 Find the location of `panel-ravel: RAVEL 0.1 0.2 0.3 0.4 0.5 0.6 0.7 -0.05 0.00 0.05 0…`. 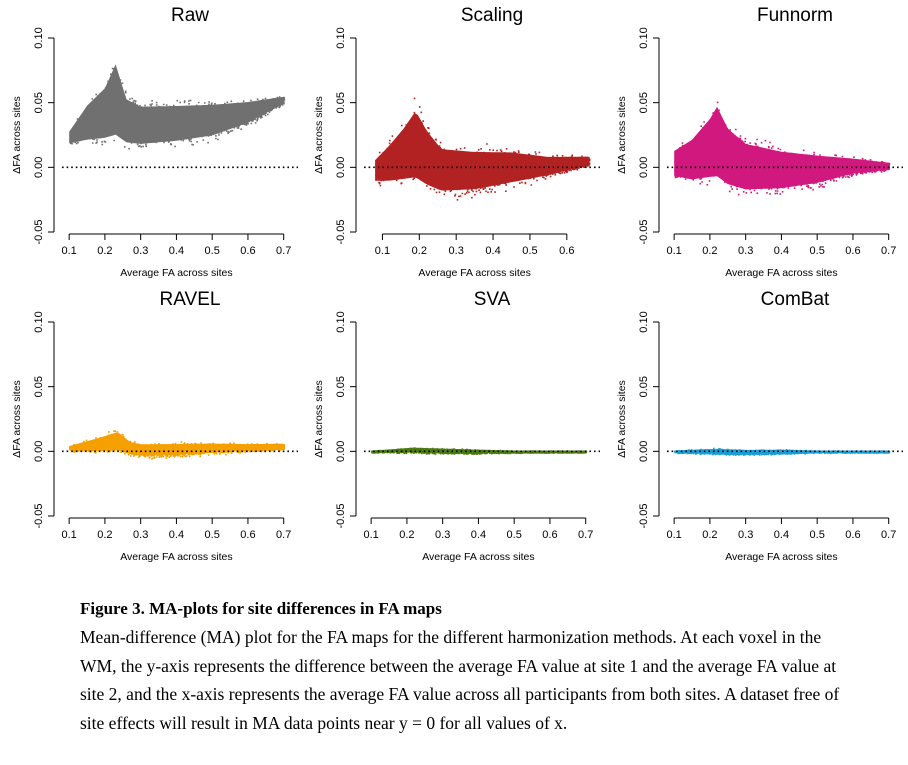

panel-ravel: RAVEL 0.1 0.2 0.3 0.4 0.5 0.6 0.7 -0.05 0.00 0.05 0… is located at coordinates (154, 426).